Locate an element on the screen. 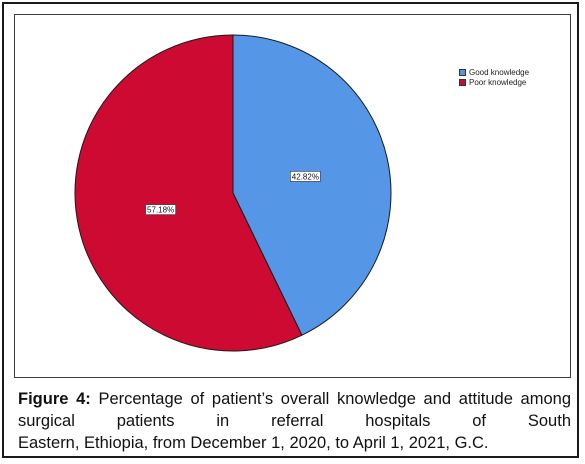 This screenshot has height=464, width=585. legend-item-good: Good knowledge is located at coordinates (494, 72).